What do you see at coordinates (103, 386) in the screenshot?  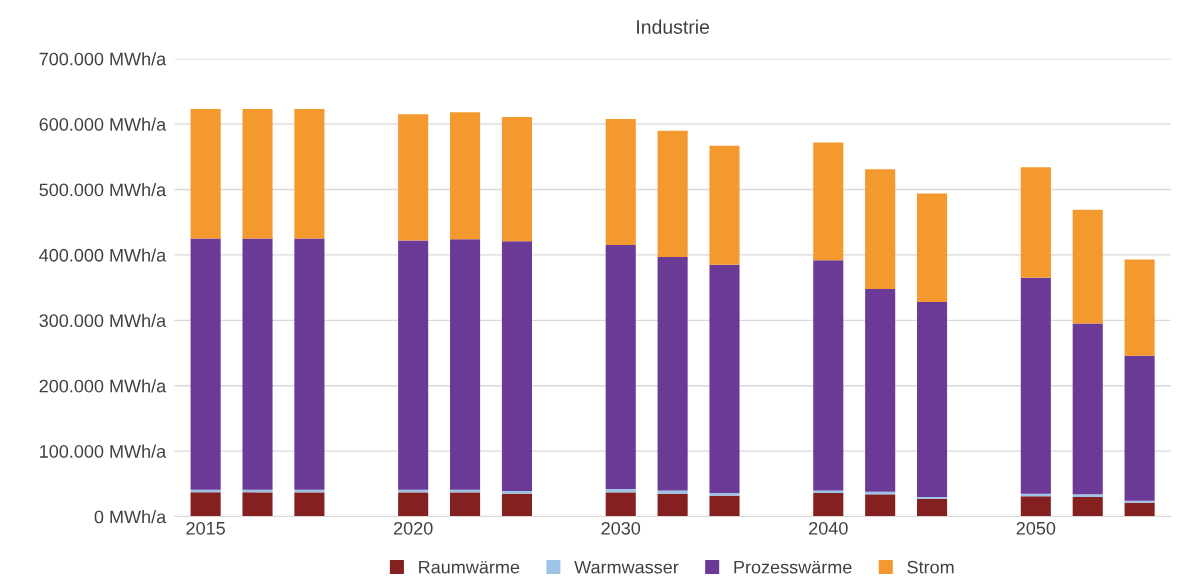 I see `y-tick-label: 200.000 MWh/a` at bounding box center [103, 386].